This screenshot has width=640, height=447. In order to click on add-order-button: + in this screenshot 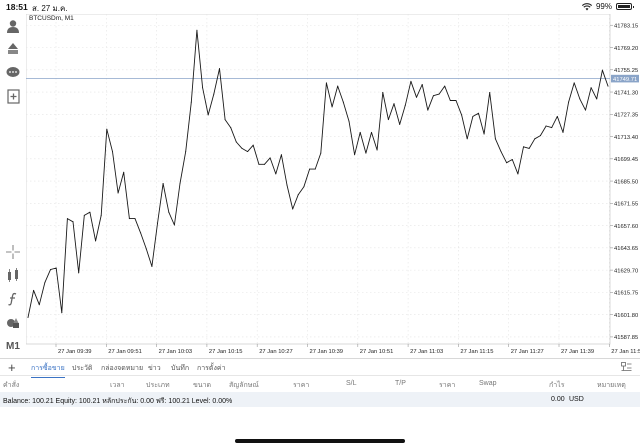, I will do `click(12, 367)`.